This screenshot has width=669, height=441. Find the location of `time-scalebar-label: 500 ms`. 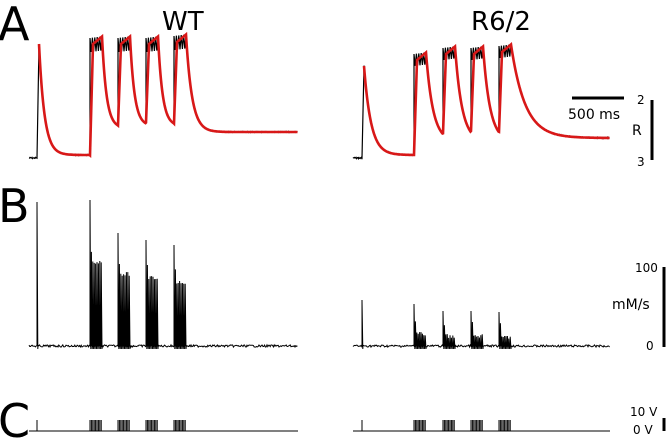

time-scalebar-label: 500 ms is located at coordinates (594, 115).